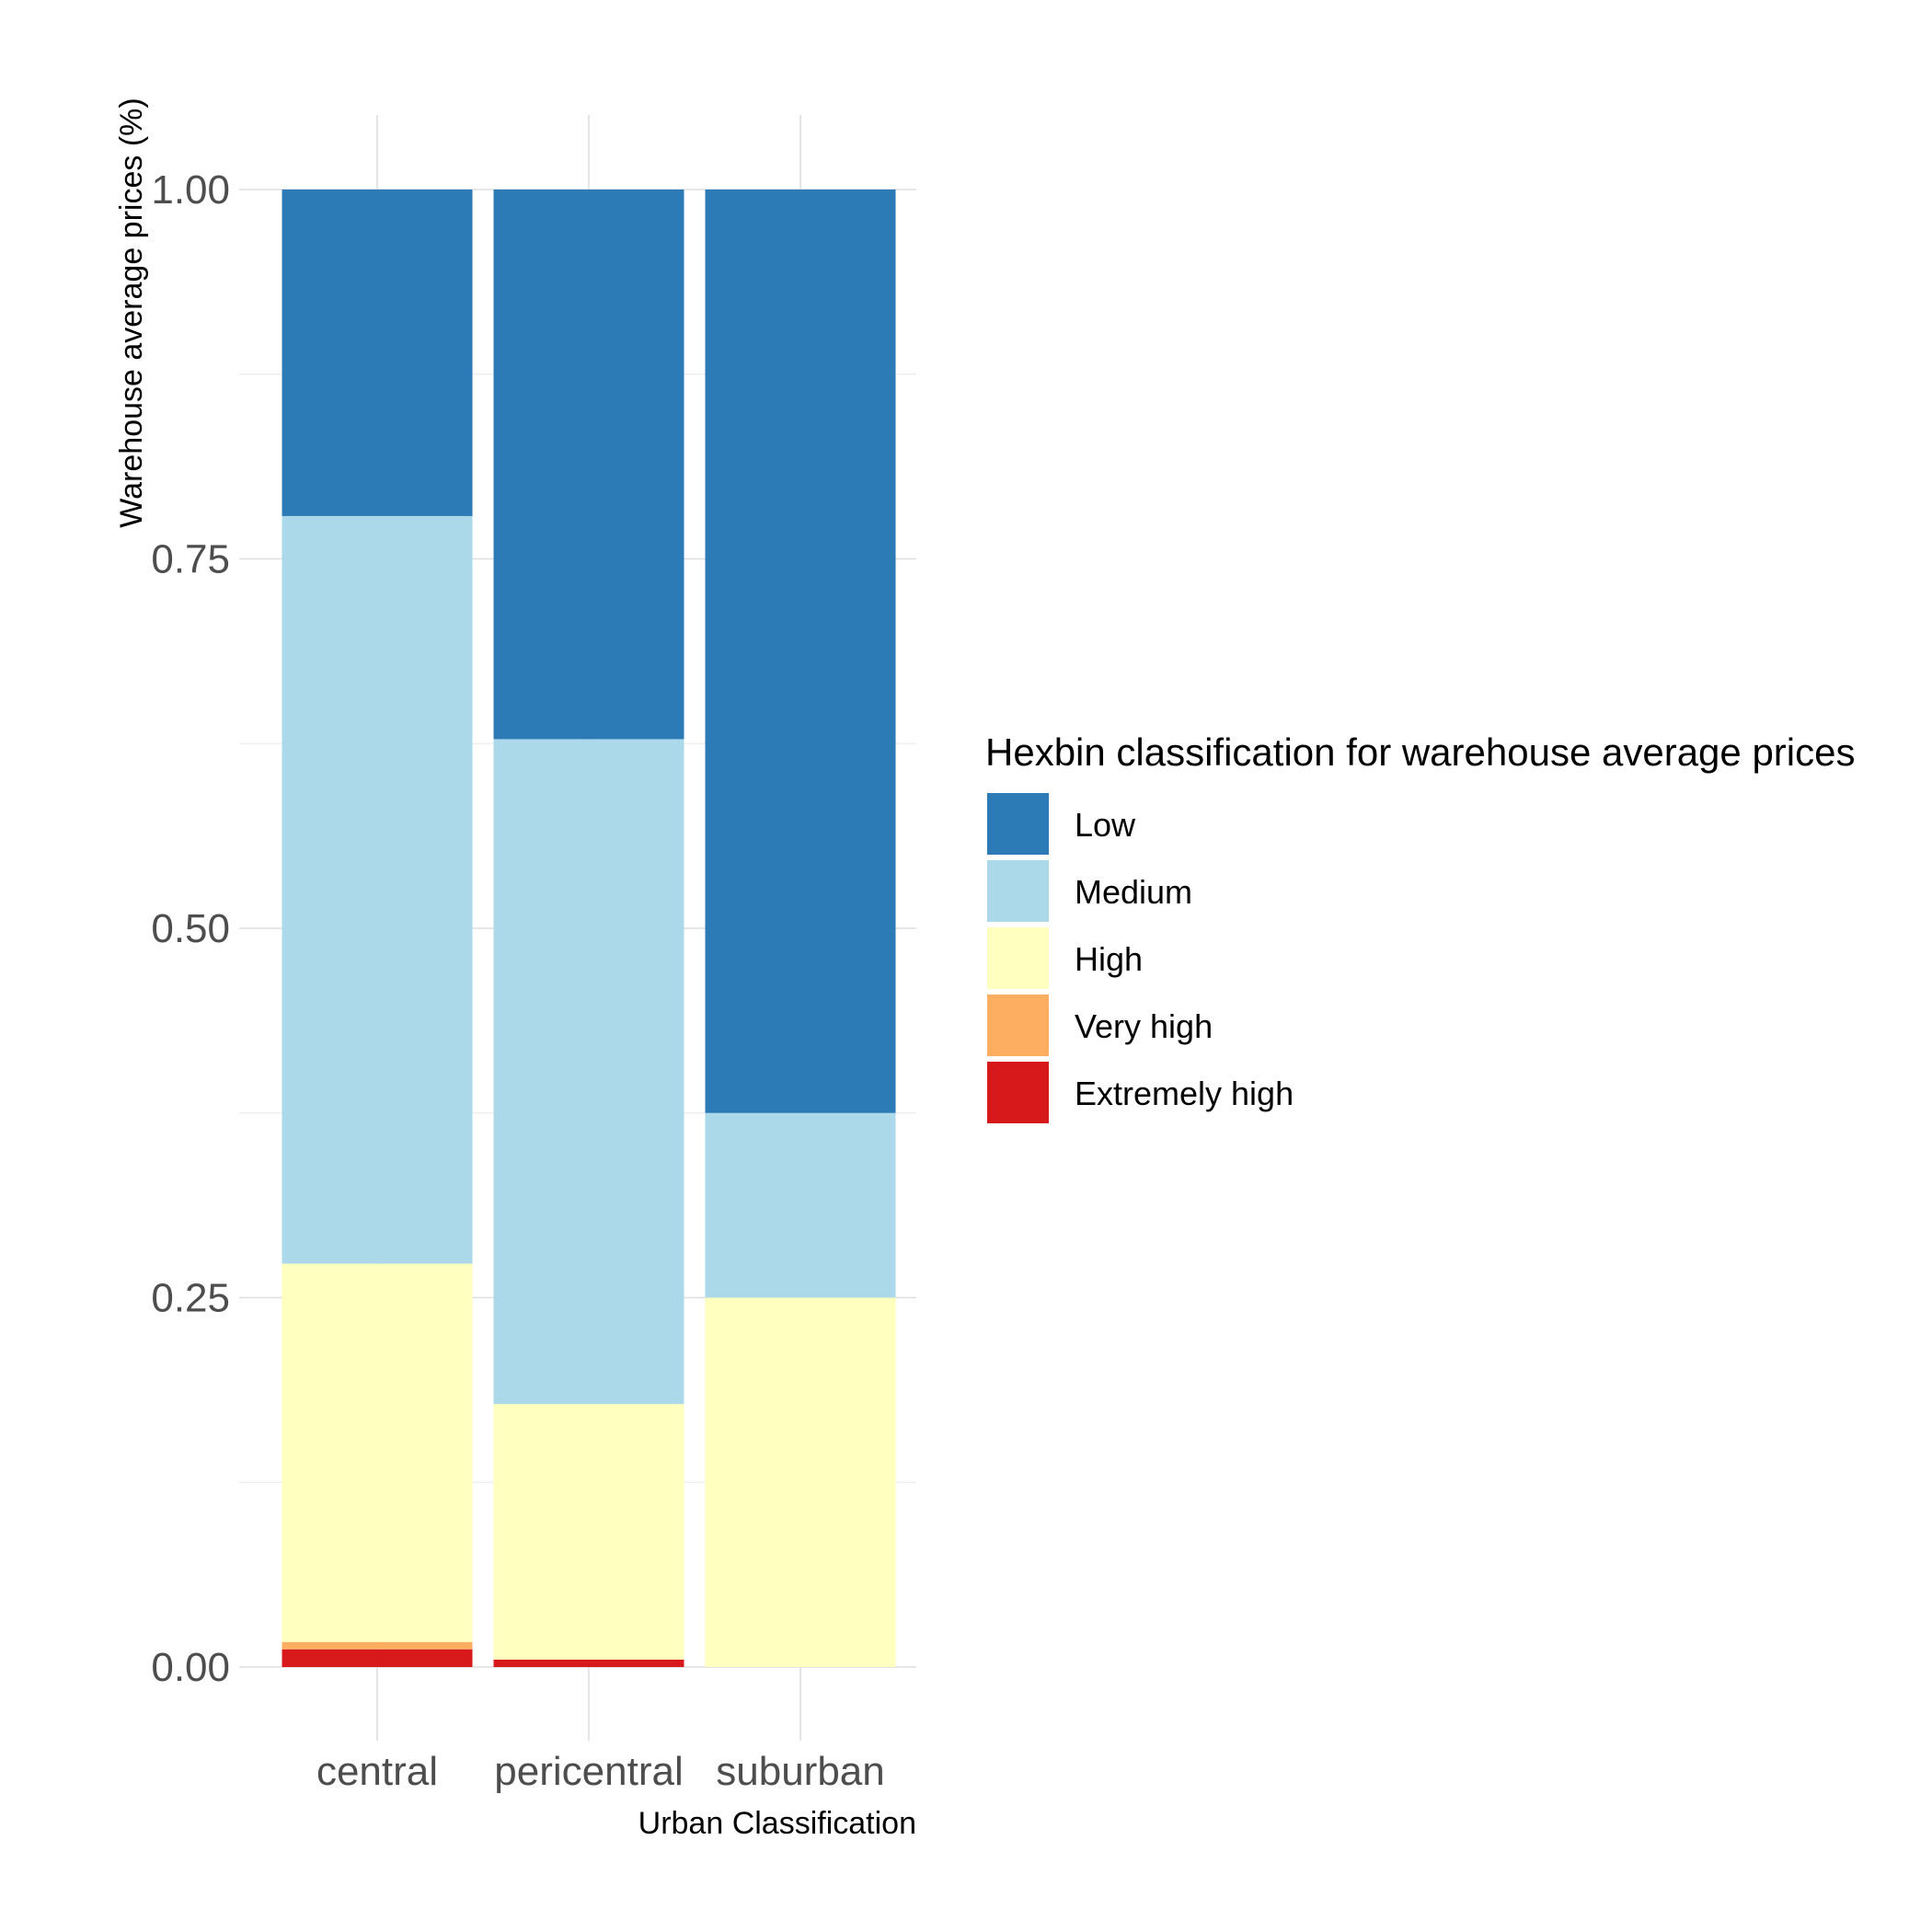  I want to click on legend-item: Medium, so click(1089, 891).